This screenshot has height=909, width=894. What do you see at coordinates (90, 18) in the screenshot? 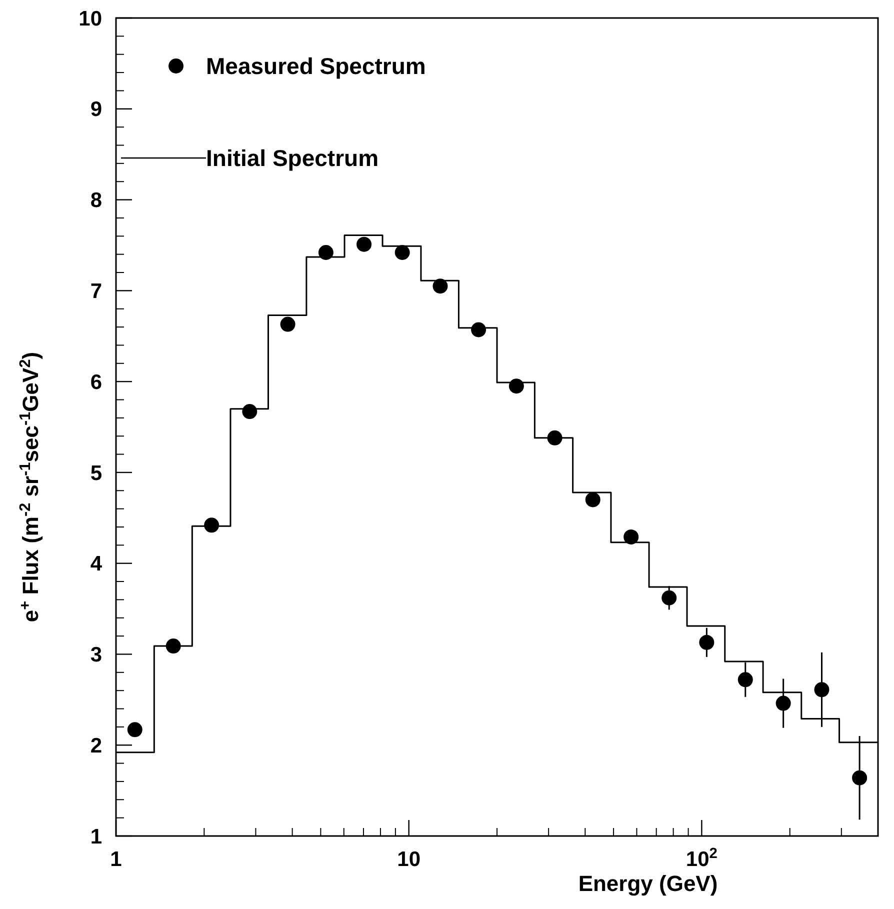
I see `y-tick-label: 10` at bounding box center [90, 18].